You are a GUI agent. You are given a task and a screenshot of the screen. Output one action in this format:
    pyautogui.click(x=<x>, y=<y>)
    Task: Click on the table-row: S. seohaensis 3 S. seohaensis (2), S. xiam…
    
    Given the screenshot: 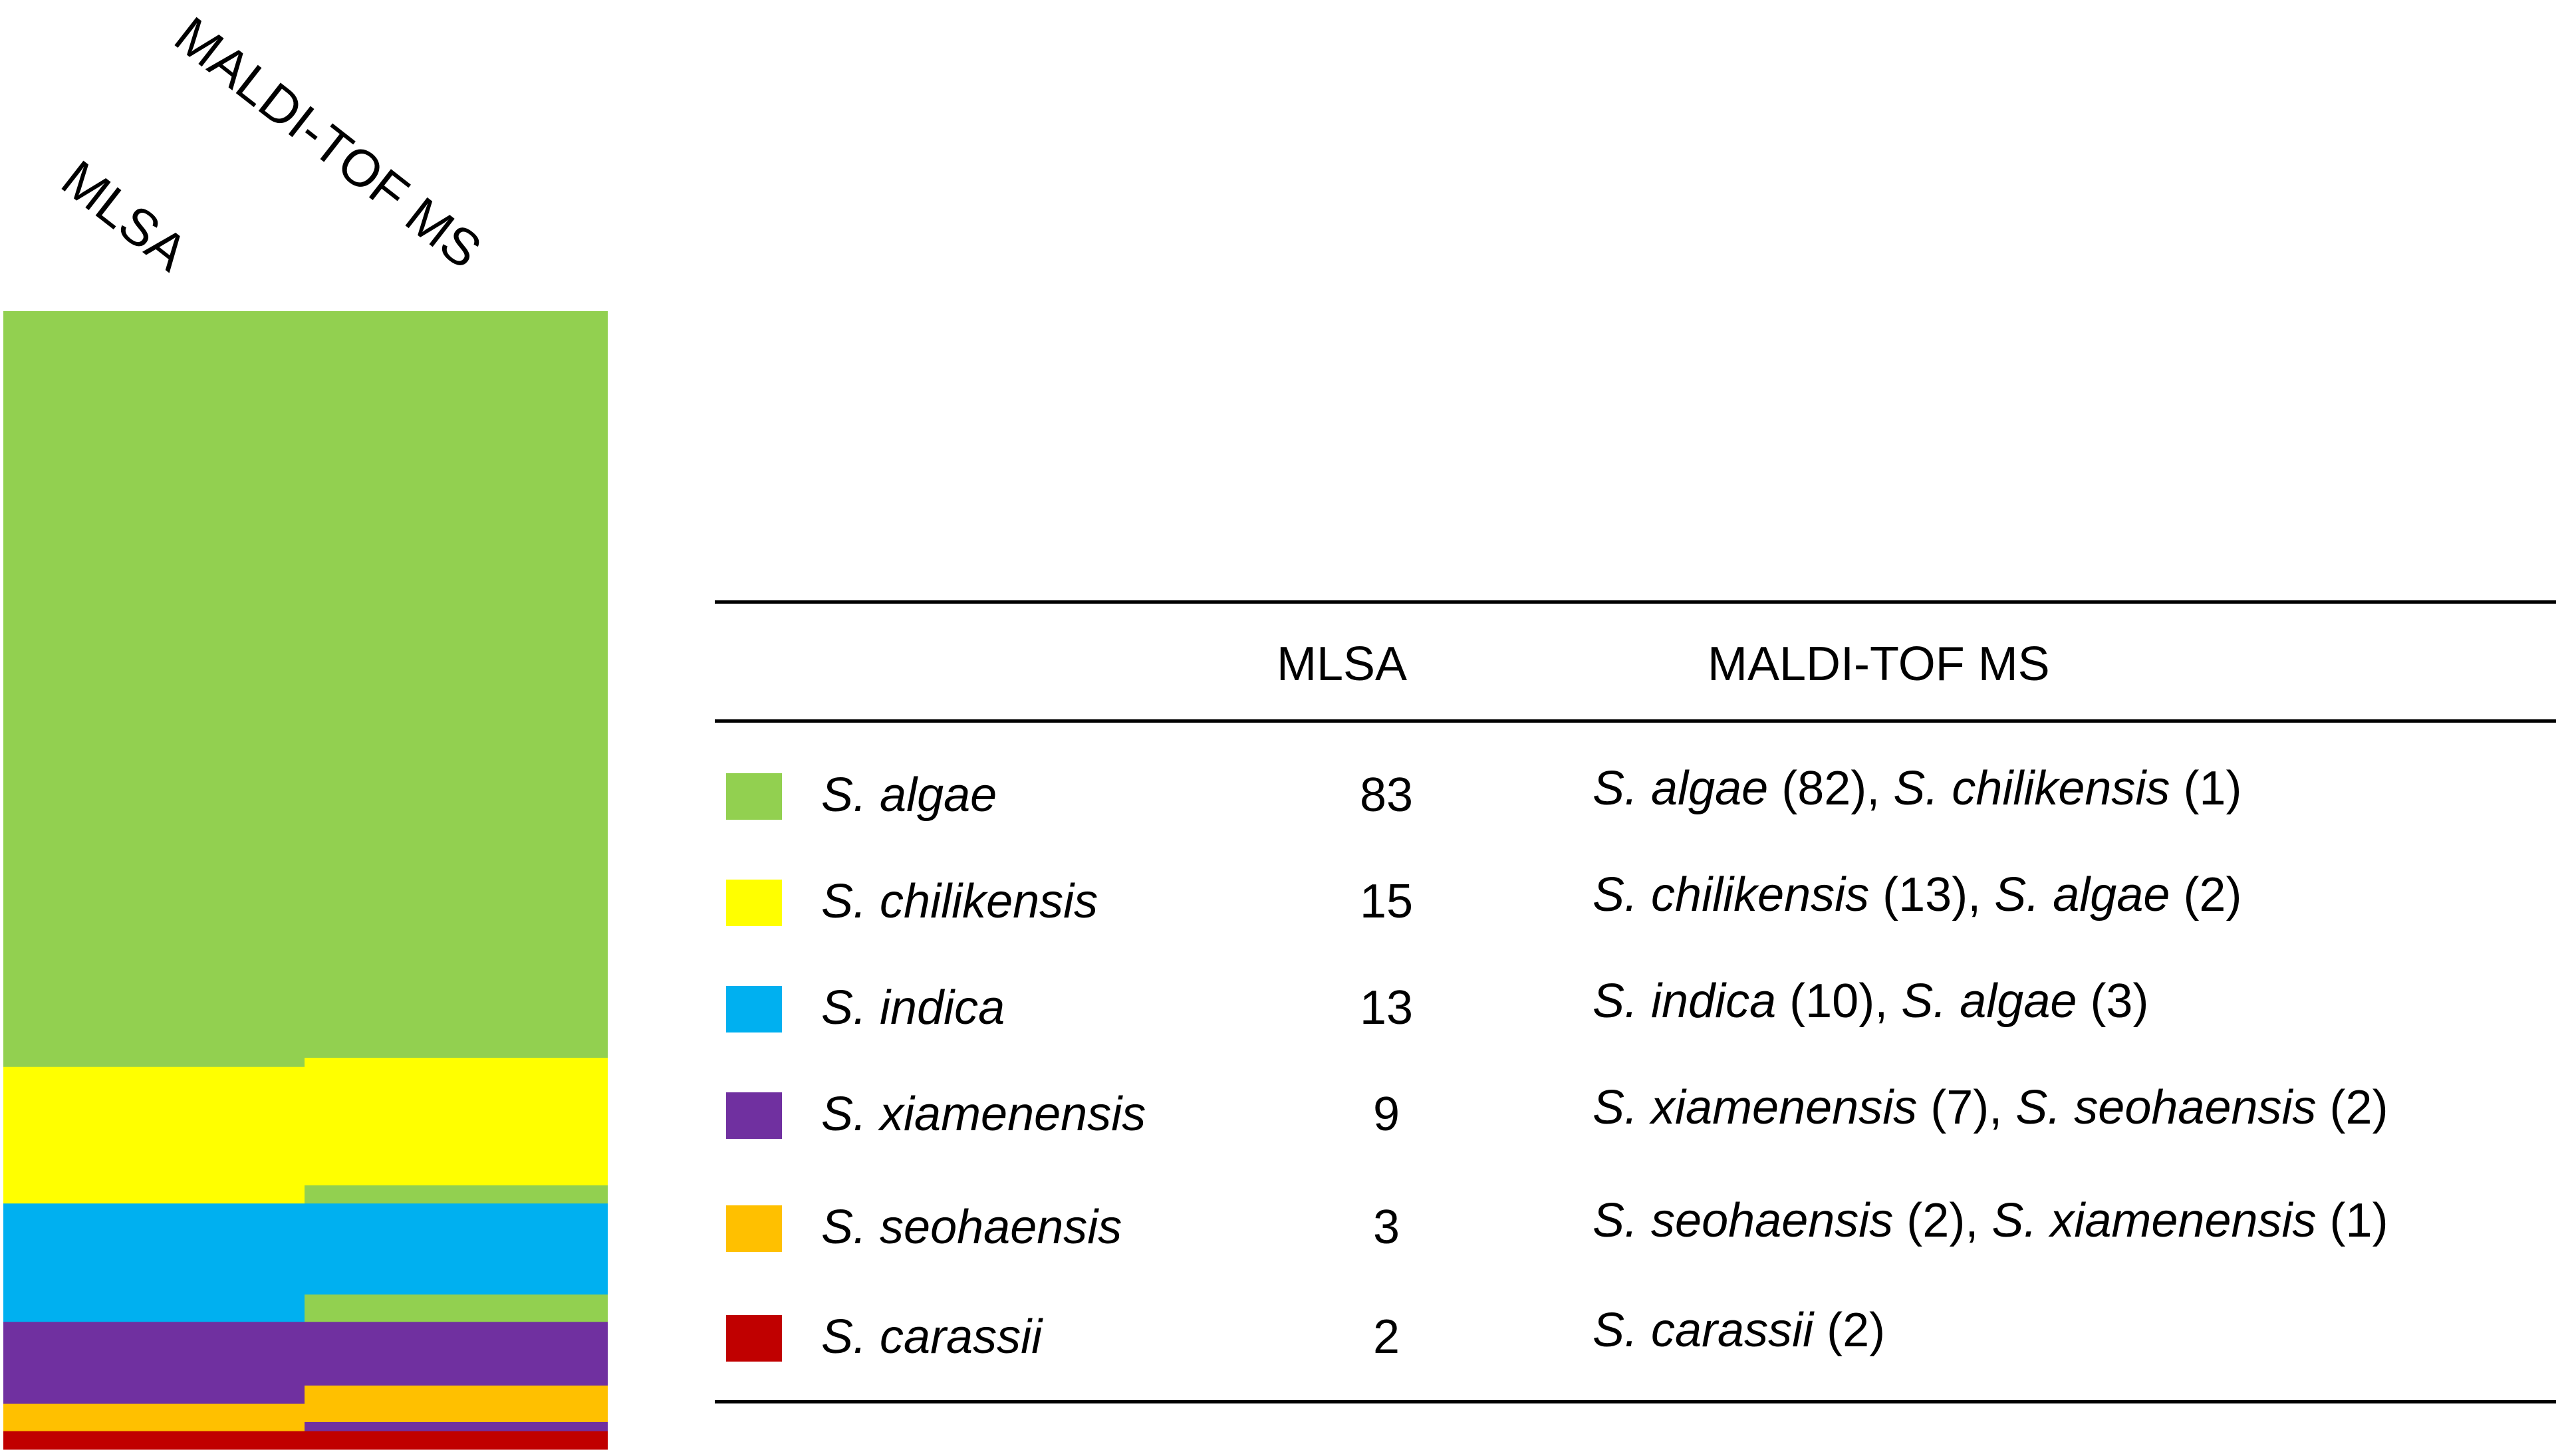 What is the action you would take?
    pyautogui.click(x=1635, y=1229)
    